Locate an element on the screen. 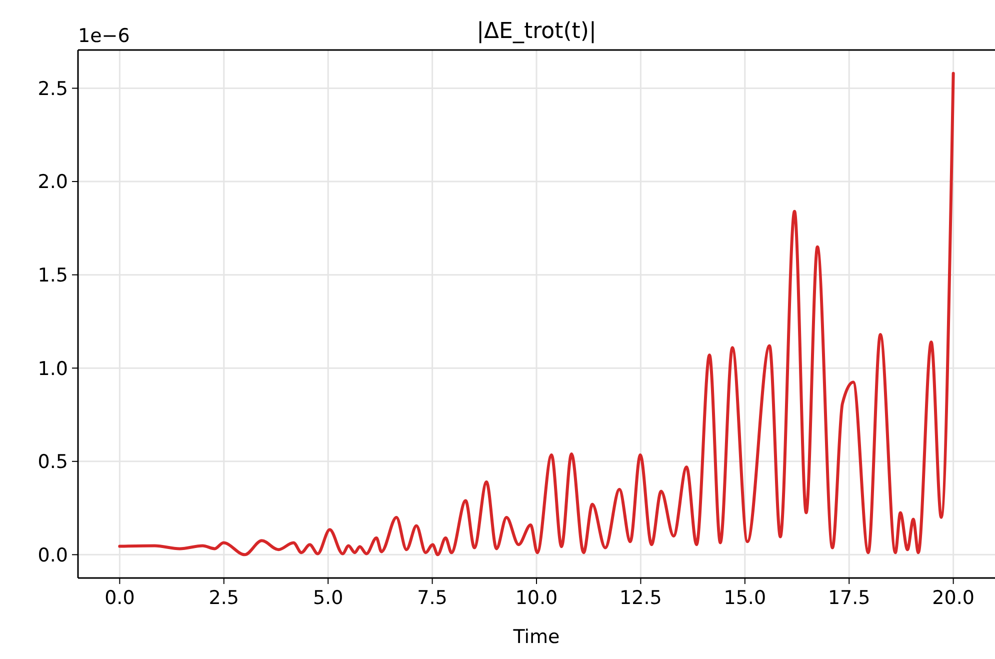 This screenshot has width=995, height=659. x-axis-title: Time is located at coordinates (536, 637).